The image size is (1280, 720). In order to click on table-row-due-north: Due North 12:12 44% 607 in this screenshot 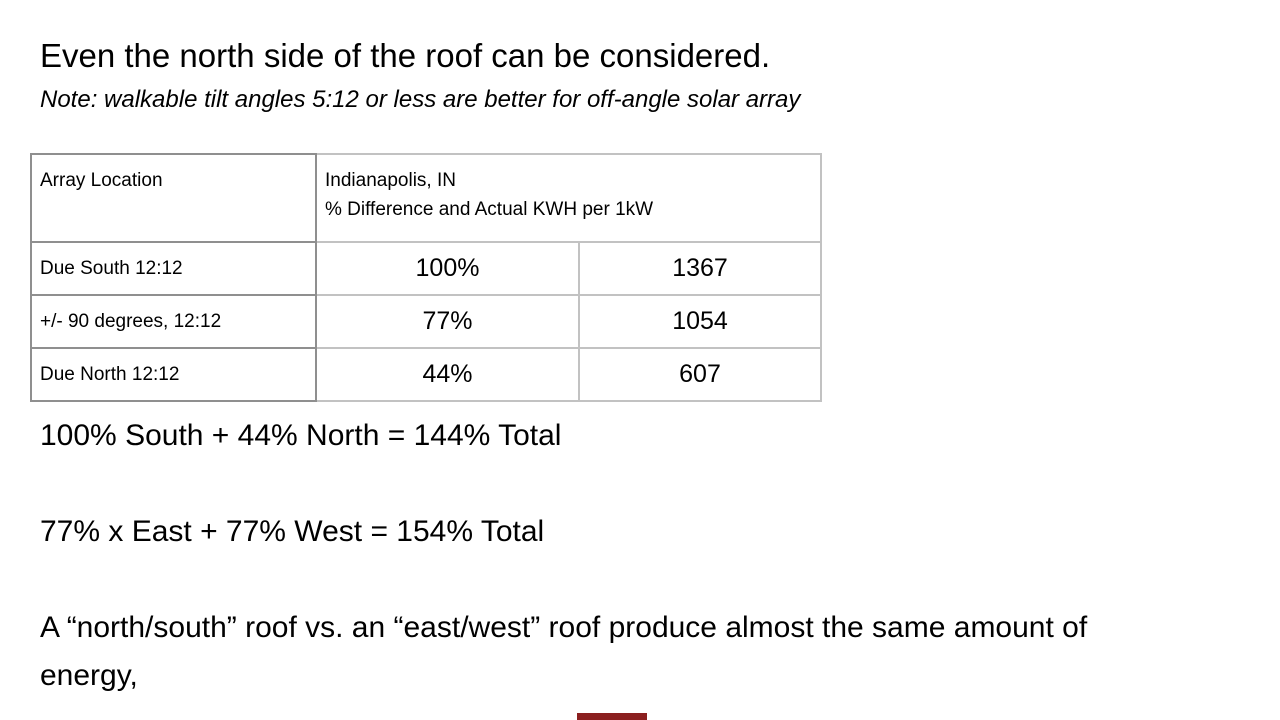, I will do `click(426, 374)`.